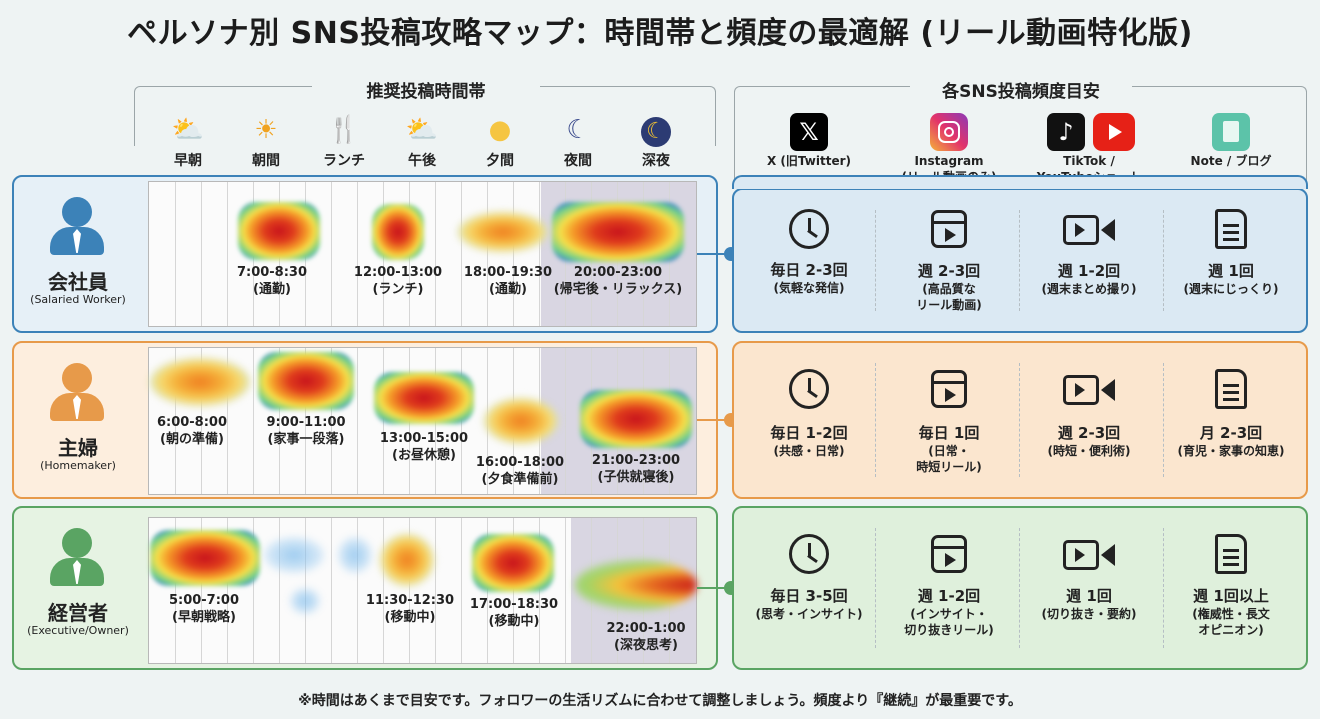 The height and width of the screenshot is (719, 1320). I want to click on frequency-cell: 毎日 1回 (日常・ 時短リール), so click(949, 449).